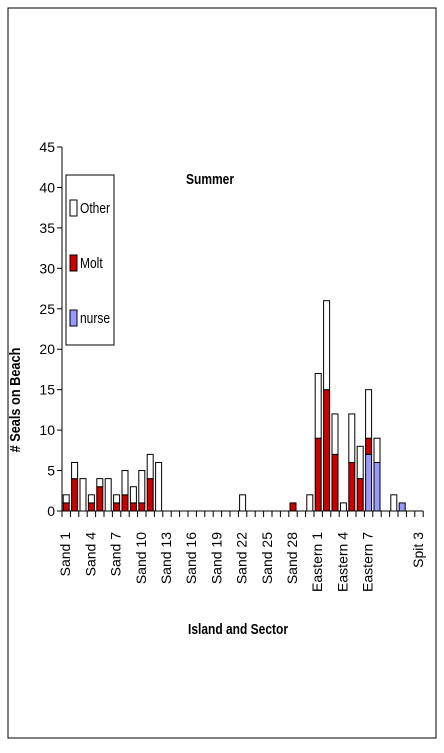  I want to click on x-tick-label: Sand 13, so click(166, 558).